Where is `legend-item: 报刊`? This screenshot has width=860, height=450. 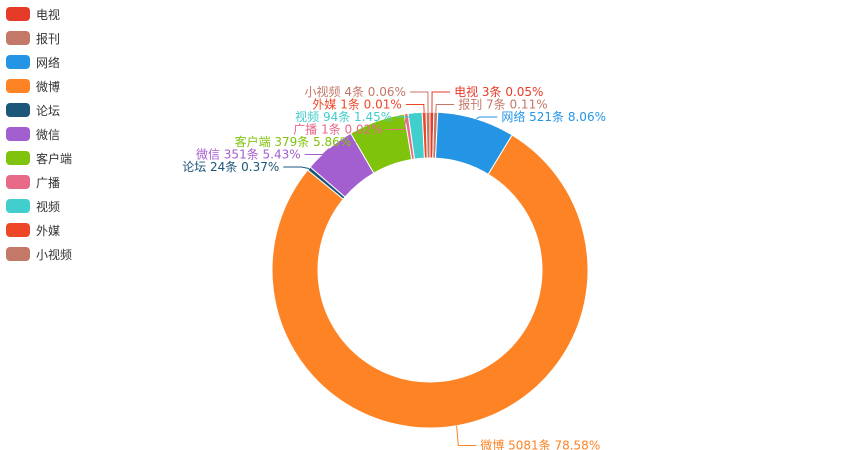
legend-item: 报刊 is located at coordinates (39, 38).